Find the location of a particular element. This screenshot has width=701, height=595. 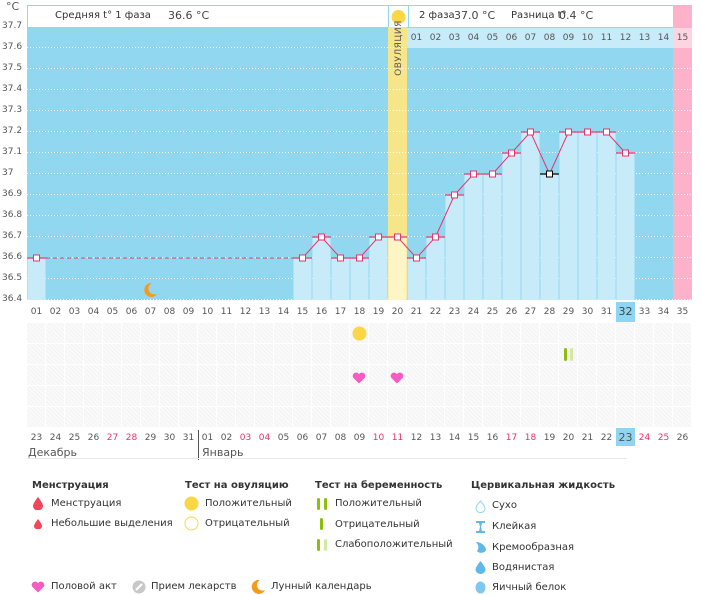

calendar-date: 27 is located at coordinates (112, 438).